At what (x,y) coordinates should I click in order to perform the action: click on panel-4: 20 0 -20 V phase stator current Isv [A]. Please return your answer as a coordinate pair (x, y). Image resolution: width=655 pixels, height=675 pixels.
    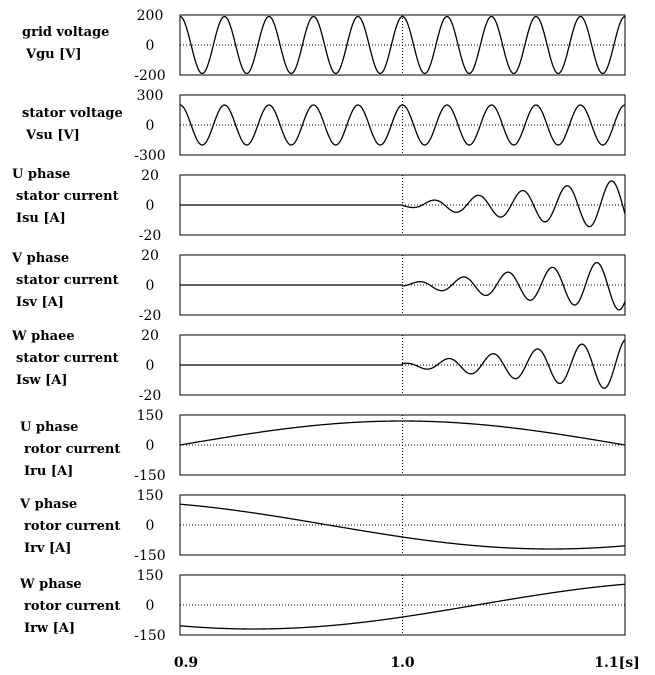
    Looking at the image, I should click on (318, 286).